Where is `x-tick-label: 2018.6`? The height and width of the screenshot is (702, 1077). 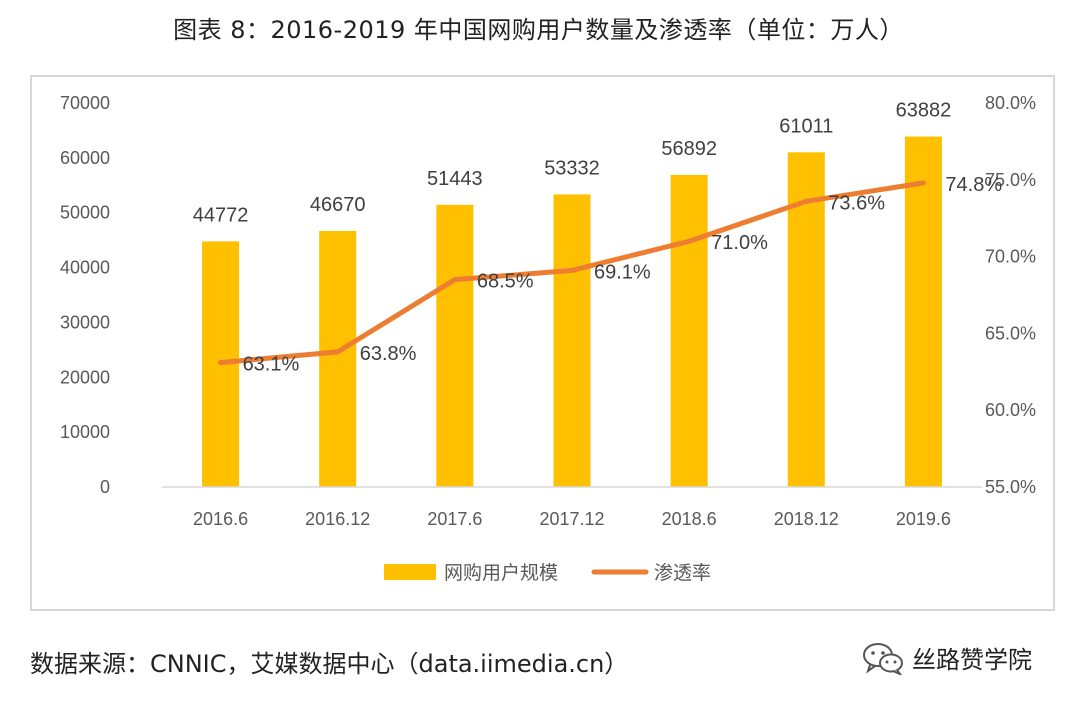
x-tick-label: 2018.6 is located at coordinates (689, 519).